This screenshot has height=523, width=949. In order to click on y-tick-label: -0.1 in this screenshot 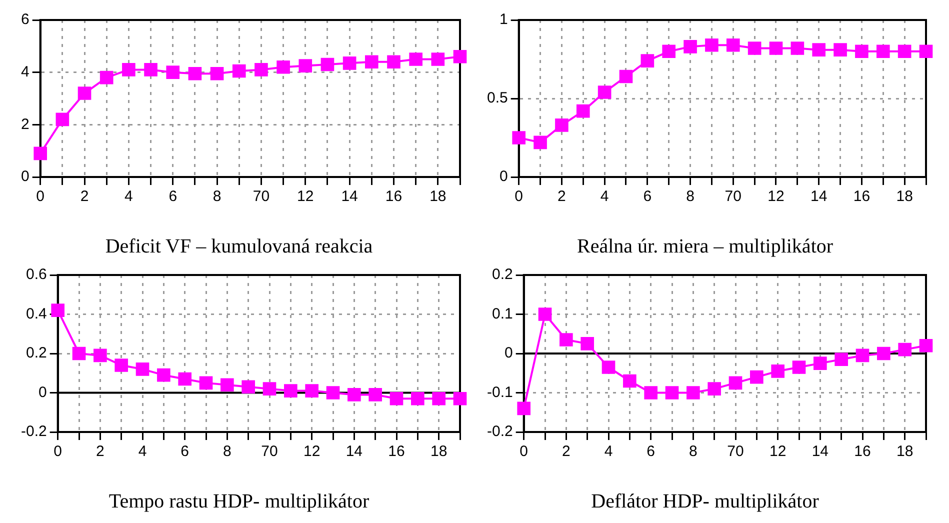, I will do `click(499, 392)`.